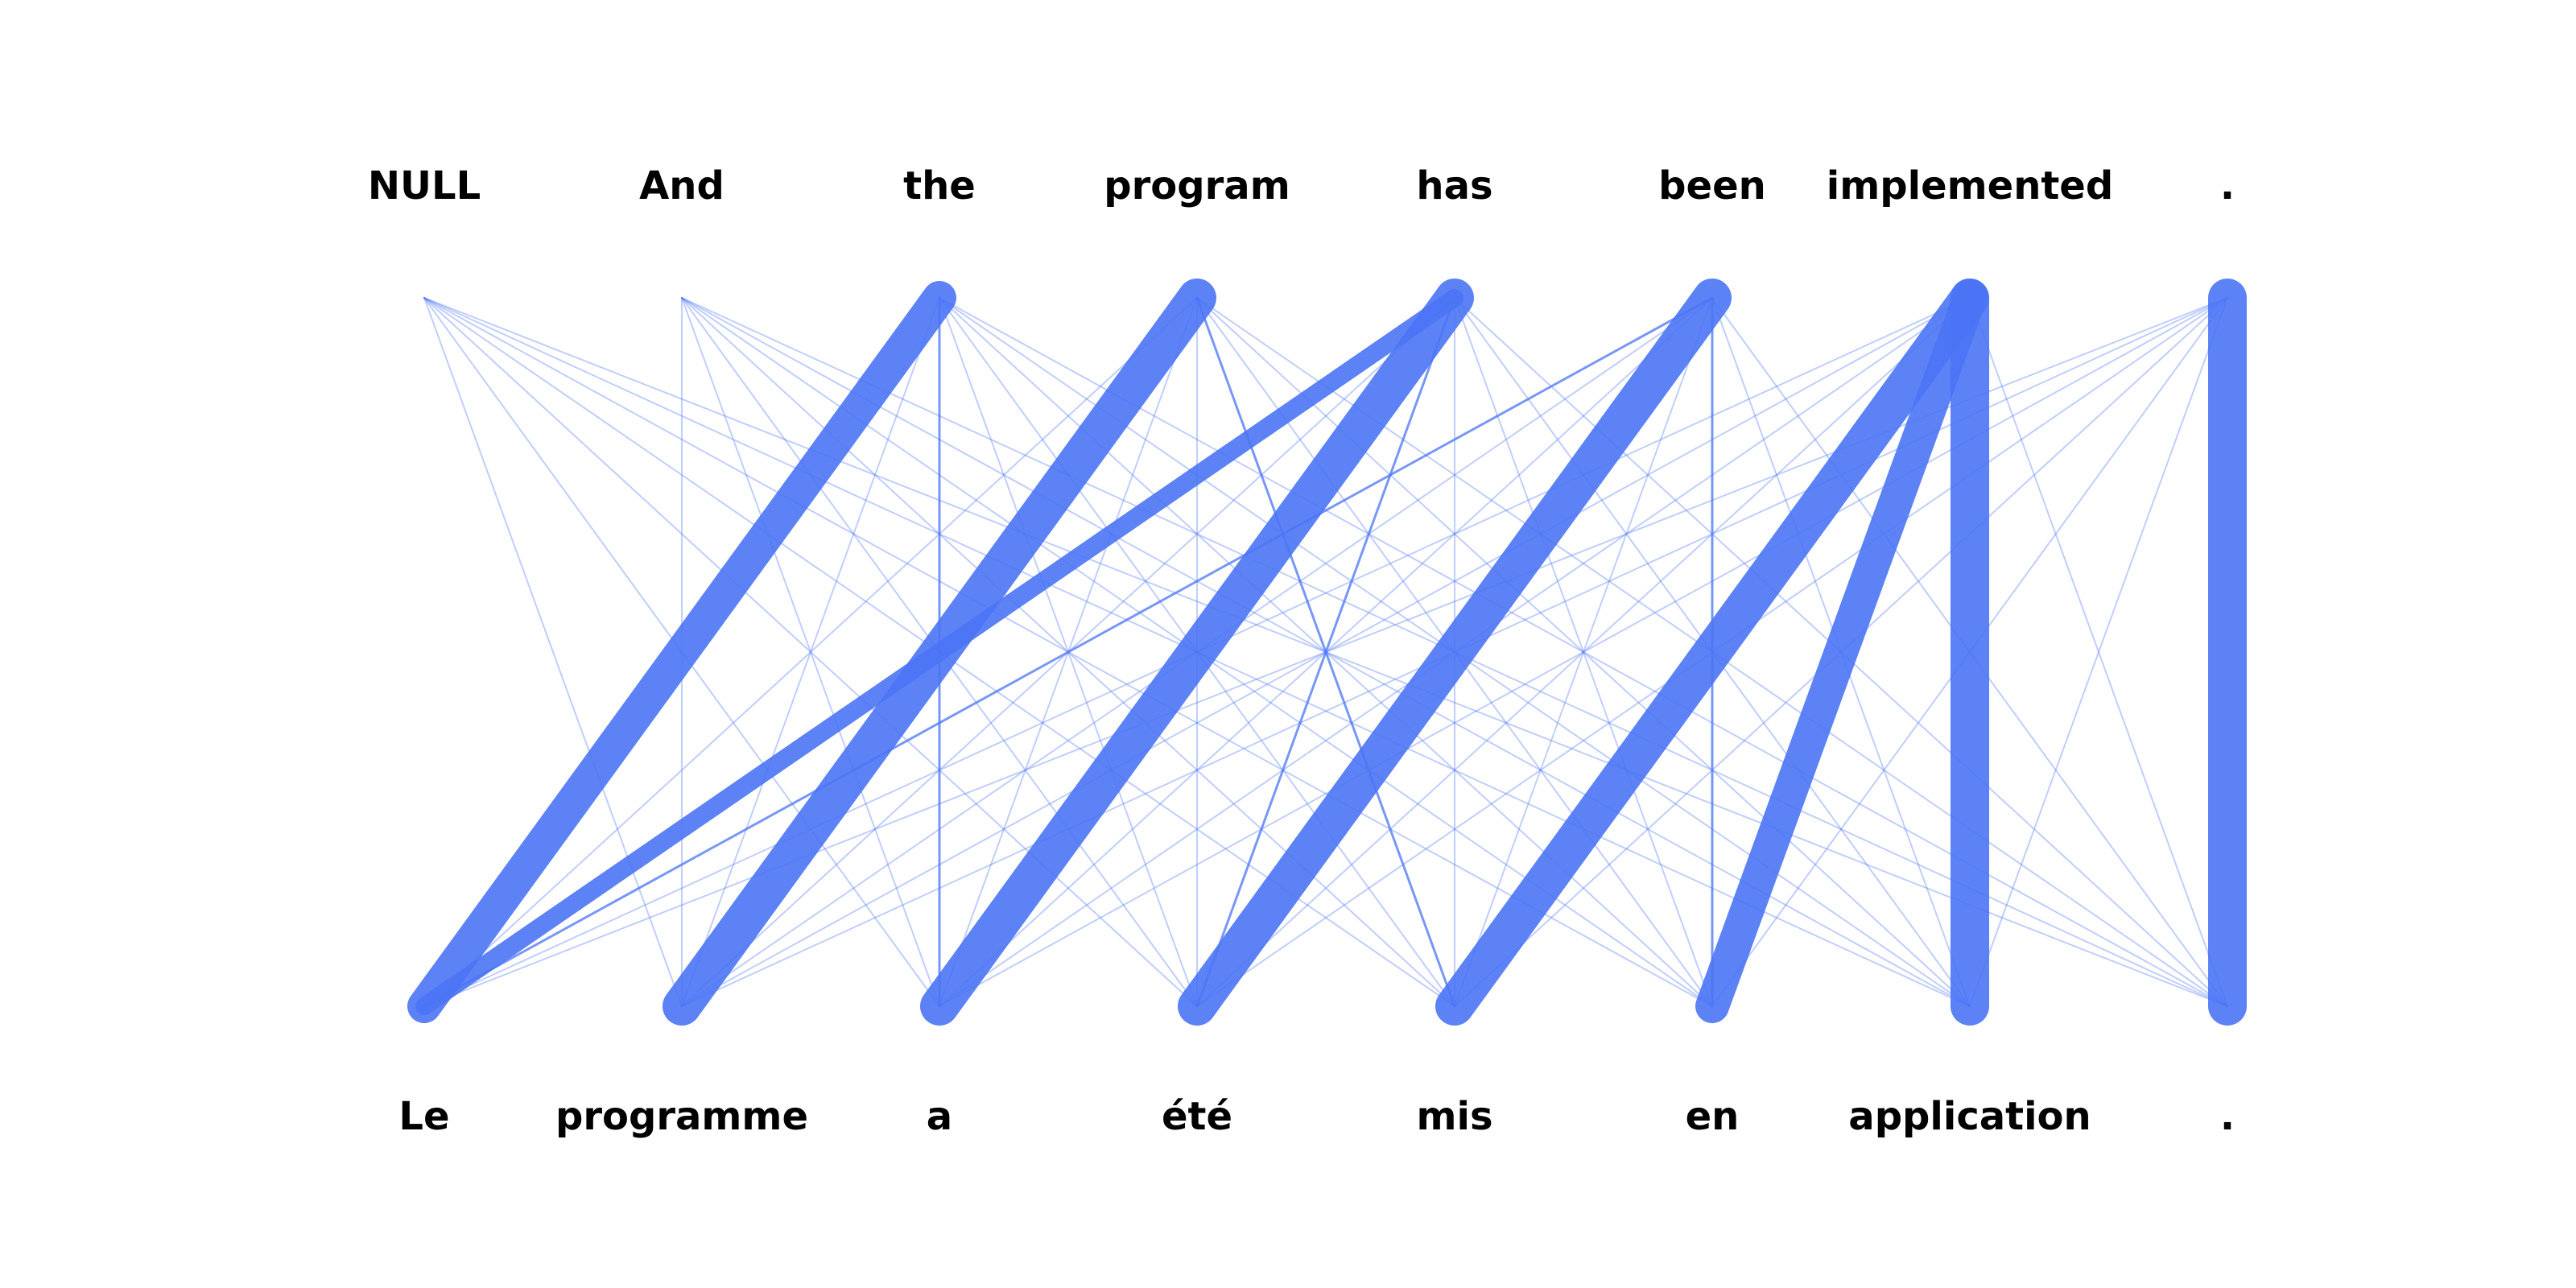 The width and height of the screenshot is (2576, 1288). I want to click on source-word-has: has, so click(1454, 185).